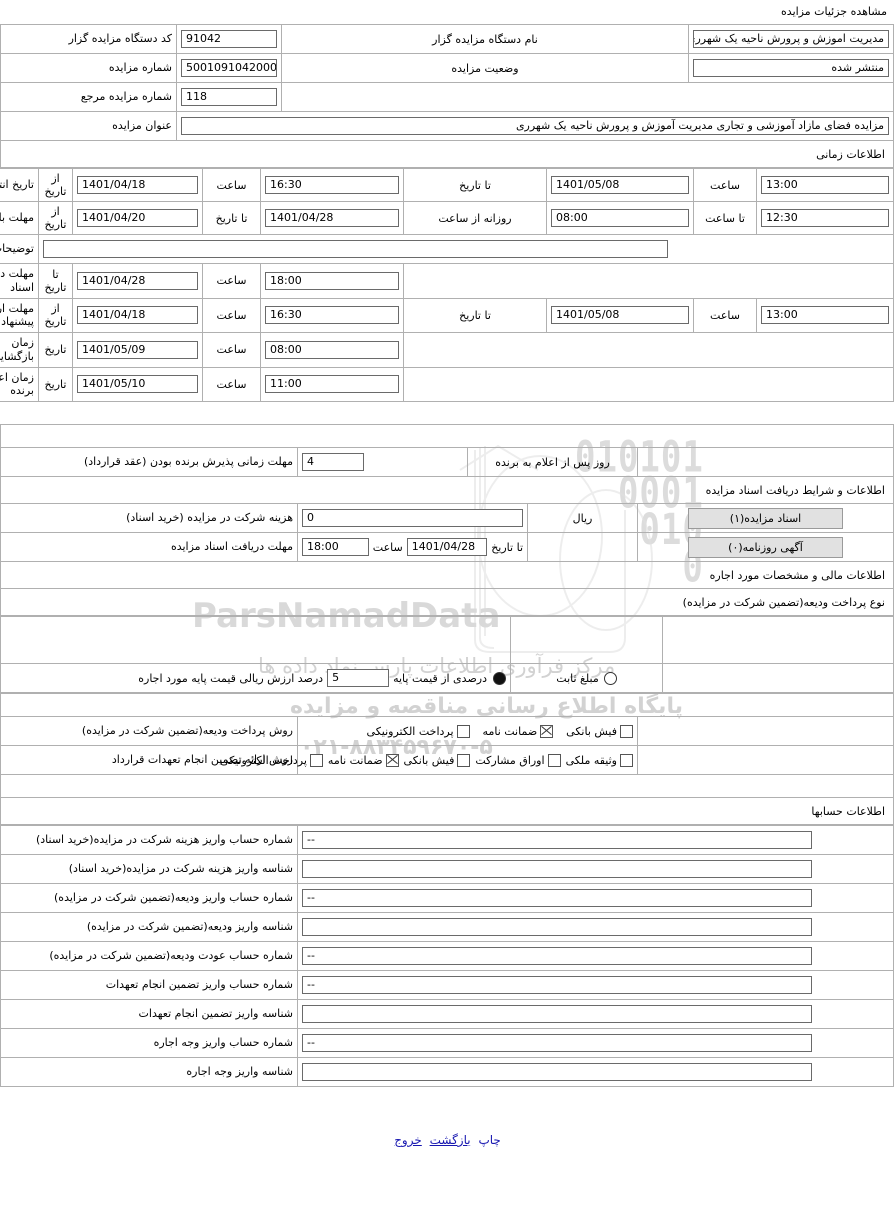 Image resolution: width=895 pixels, height=1211 pixels. I want to click on offer-from-date-input: 1401/04/18, so click(137, 315).